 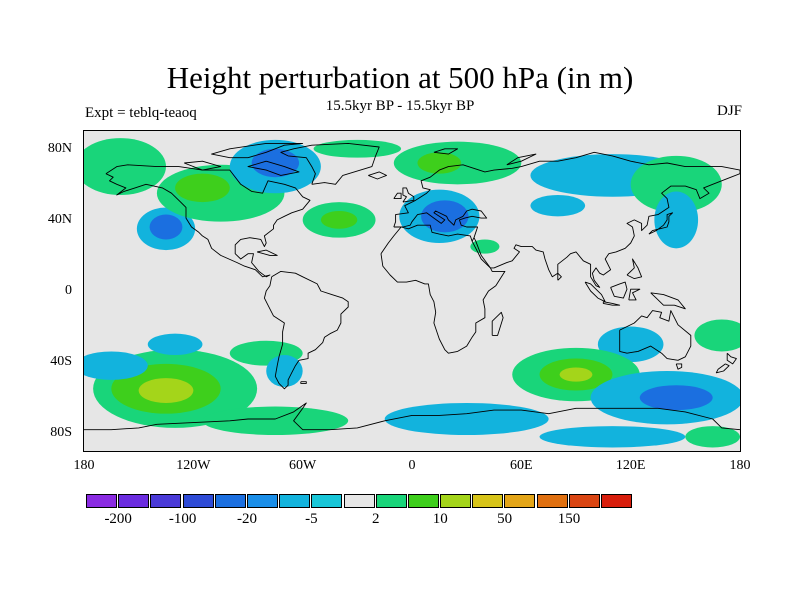 I want to click on coastline-falklands, so click(x=303, y=382).